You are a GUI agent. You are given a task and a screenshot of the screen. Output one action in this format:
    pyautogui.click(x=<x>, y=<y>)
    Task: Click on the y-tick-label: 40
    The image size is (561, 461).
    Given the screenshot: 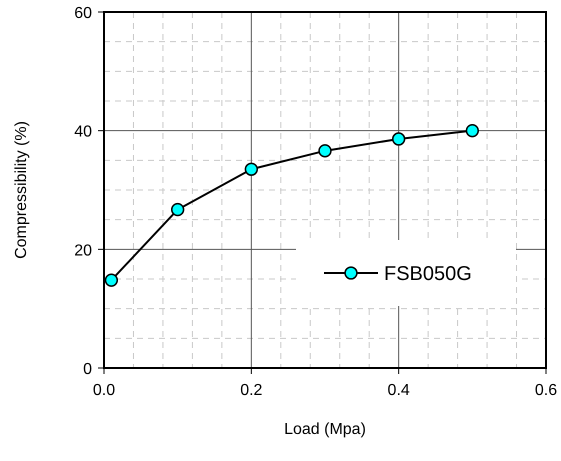 What is the action you would take?
    pyautogui.click(x=83, y=132)
    